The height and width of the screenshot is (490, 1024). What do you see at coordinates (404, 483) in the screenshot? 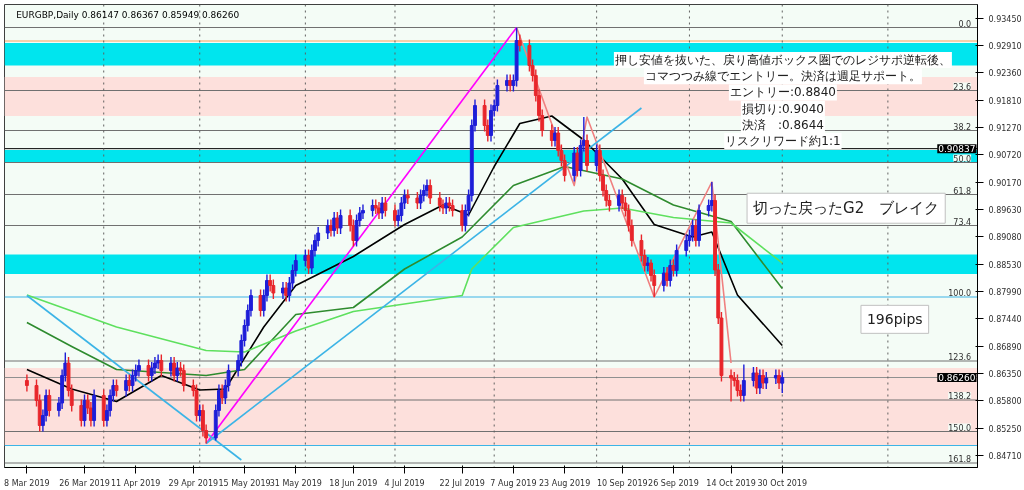
I see `x-tick-label: 4 Jul 2019` at bounding box center [404, 483].